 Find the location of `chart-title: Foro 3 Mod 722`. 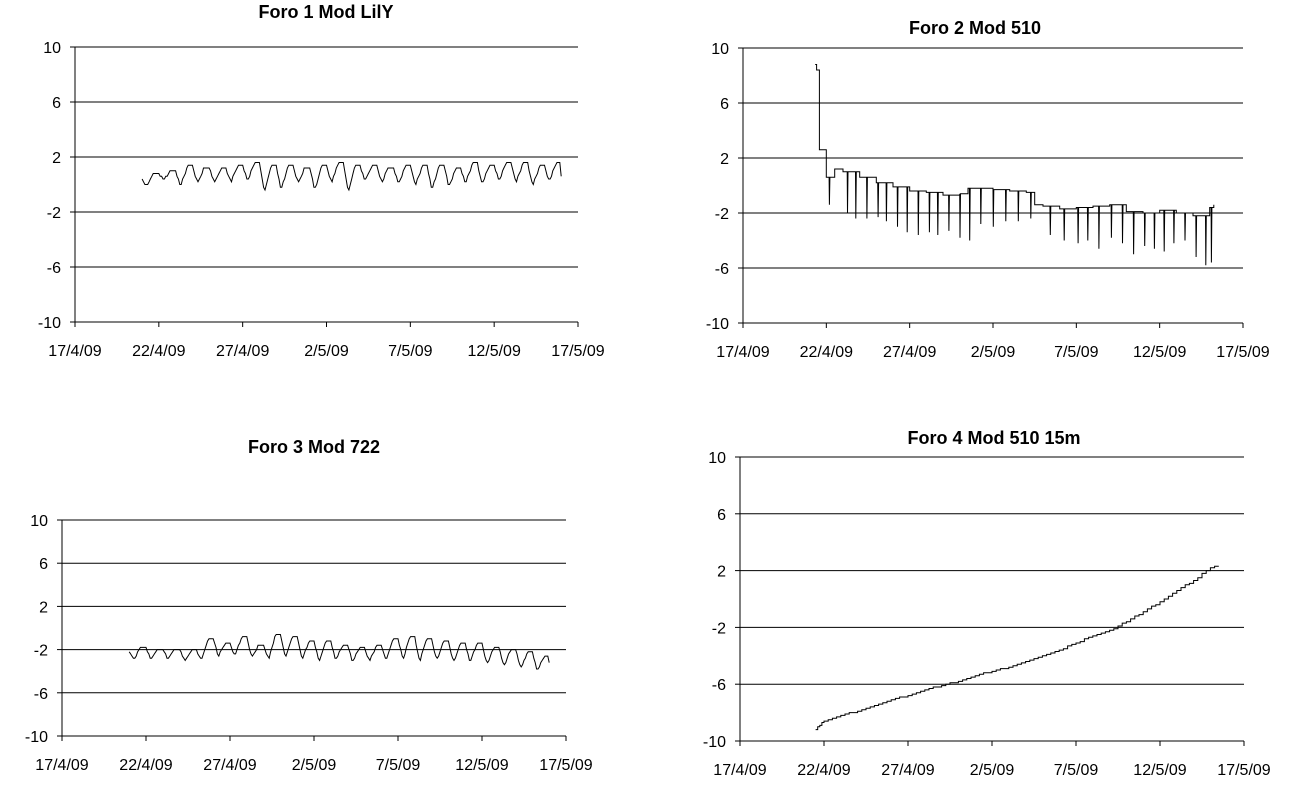

chart-title: Foro 3 Mod 722 is located at coordinates (314, 447).